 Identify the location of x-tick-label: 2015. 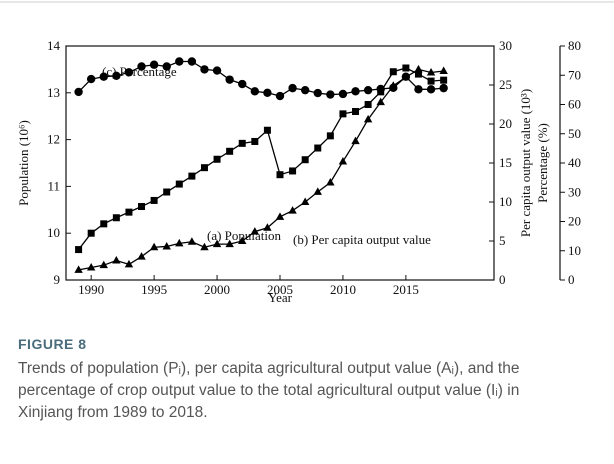
(406, 289).